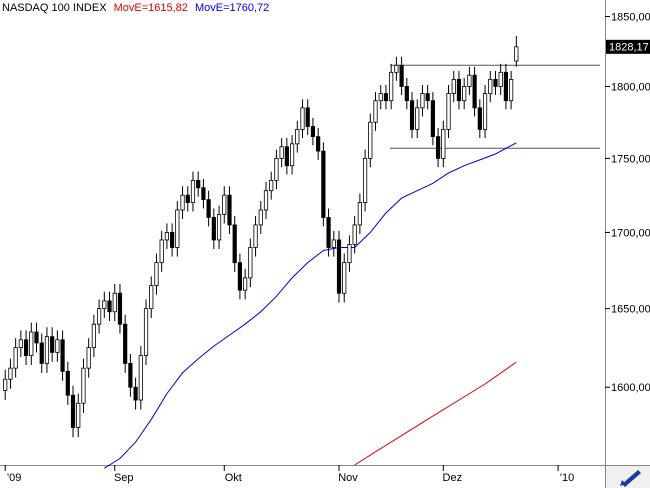 The image size is (650, 488). Describe the element at coordinates (54, 8) in the screenshot. I see `chart-title: NASDAQ 100 INDEX` at that location.